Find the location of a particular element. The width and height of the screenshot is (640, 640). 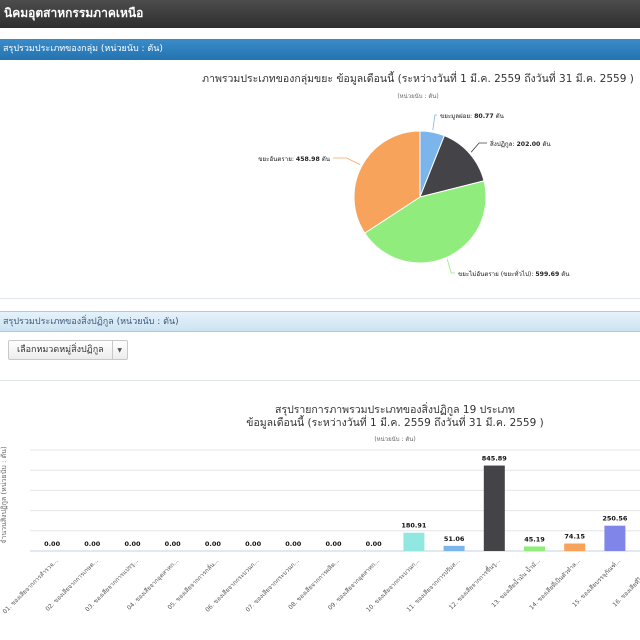

chevron-down-icon: ▼ is located at coordinates (119, 350).